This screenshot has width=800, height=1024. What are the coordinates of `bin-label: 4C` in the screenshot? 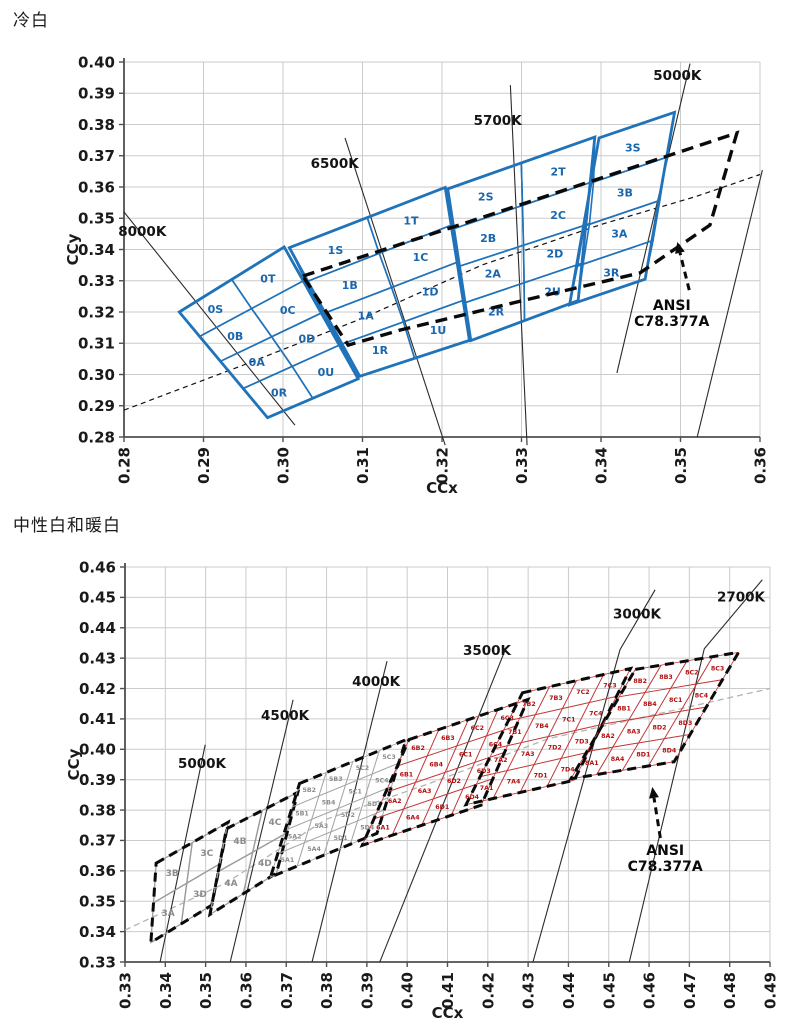 It's located at (275, 823).